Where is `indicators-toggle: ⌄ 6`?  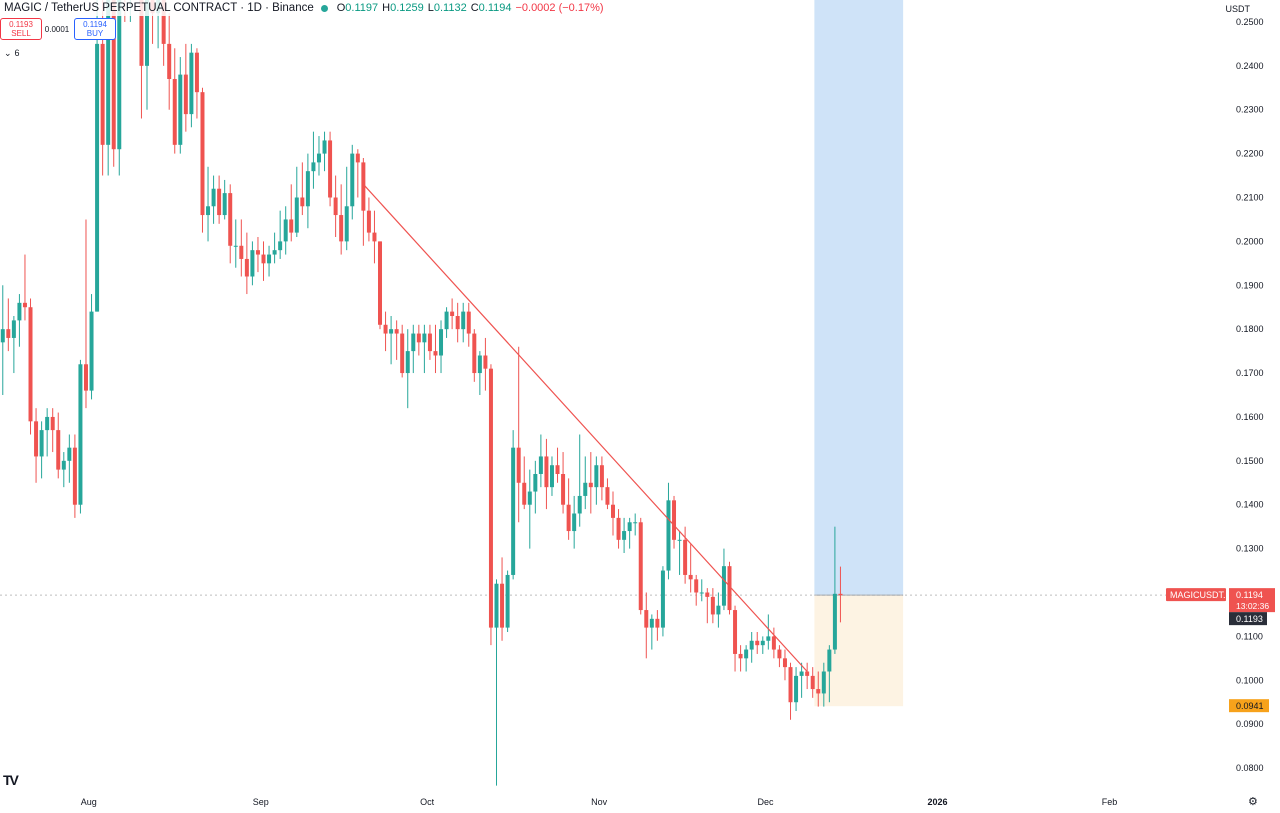 indicators-toggle: ⌄ 6 is located at coordinates (12, 53).